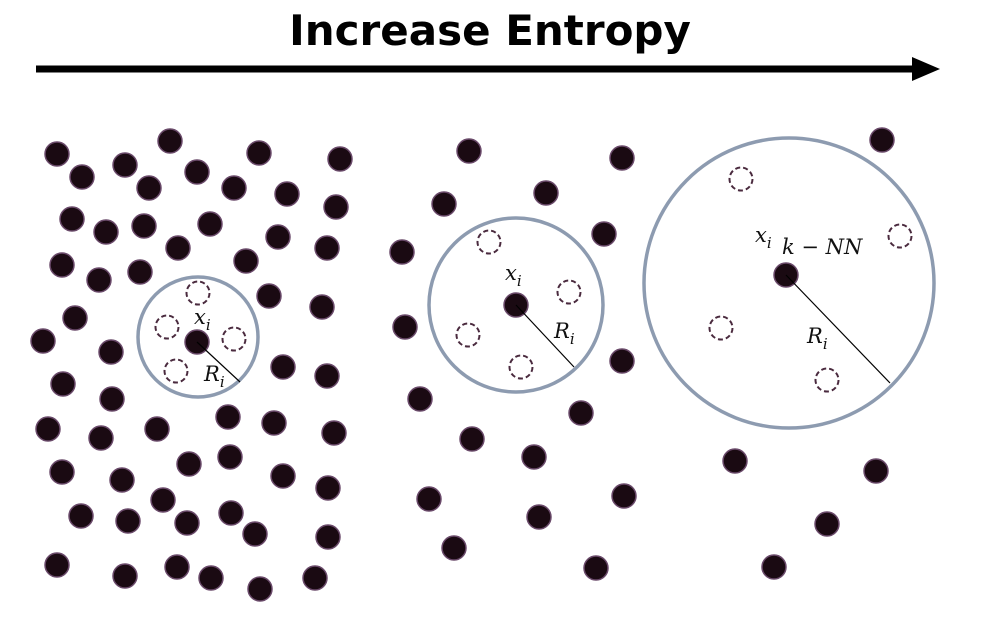  What do you see at coordinates (926, 69) in the screenshot?
I see `arrow-head` at bounding box center [926, 69].